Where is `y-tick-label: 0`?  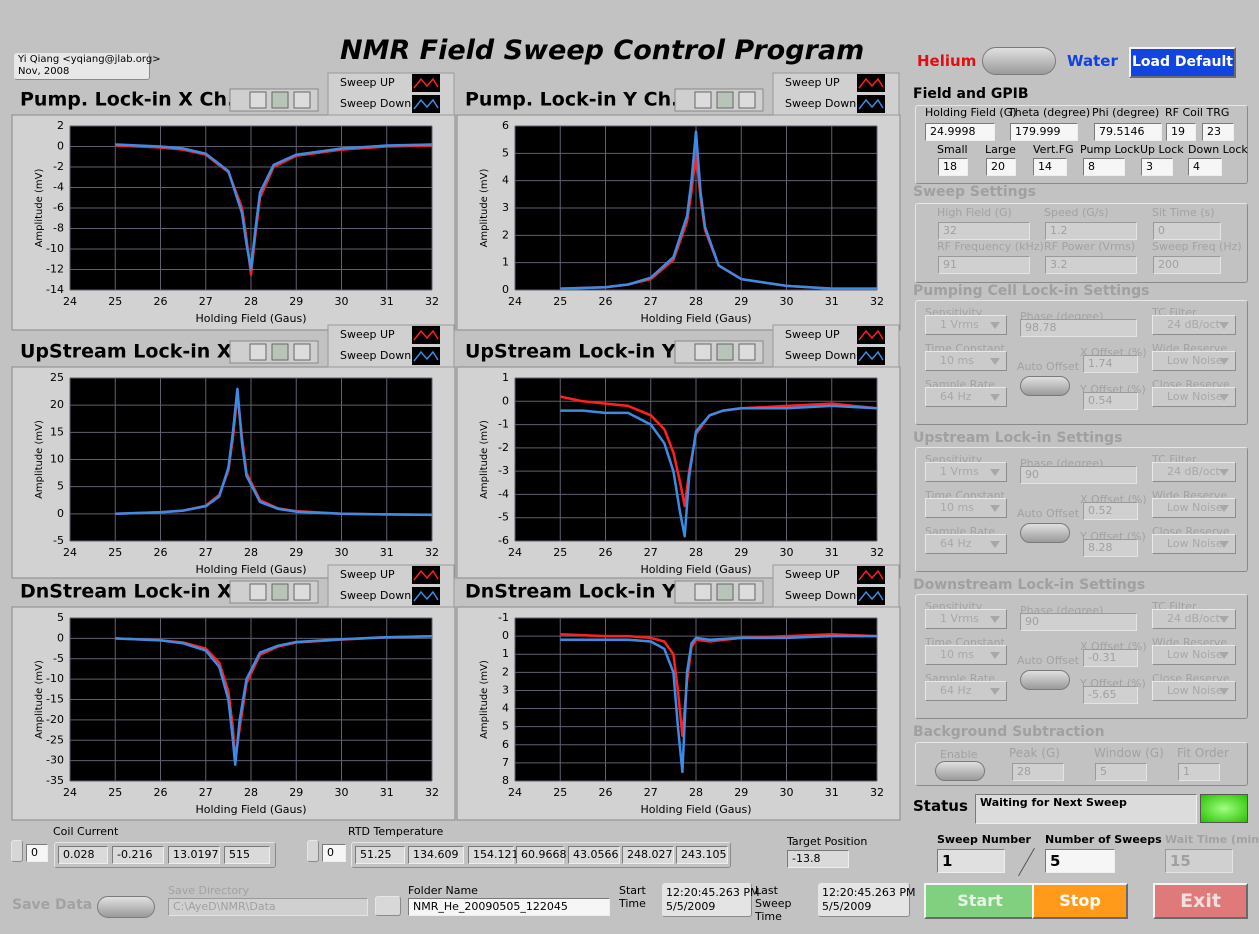
y-tick-label: 0 is located at coordinates (505, 289).